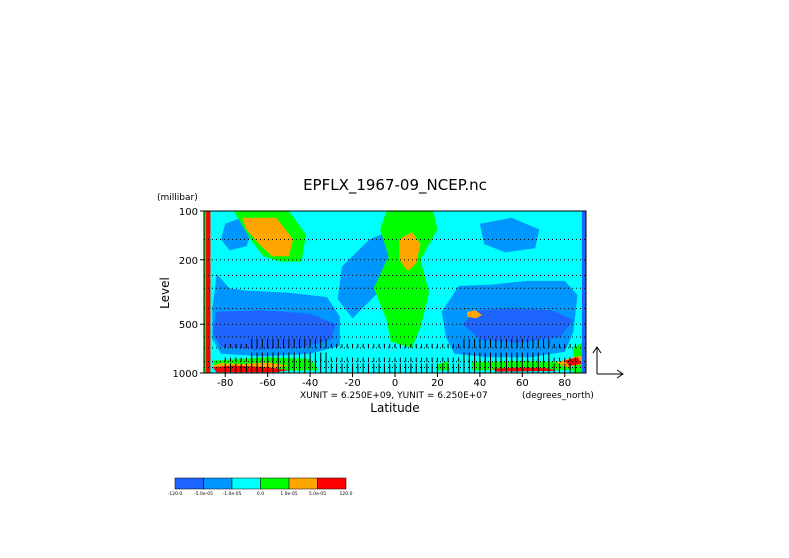 The height and width of the screenshot is (558, 789). I want to click on colorbar-label-3: 0.0, so click(260, 494).